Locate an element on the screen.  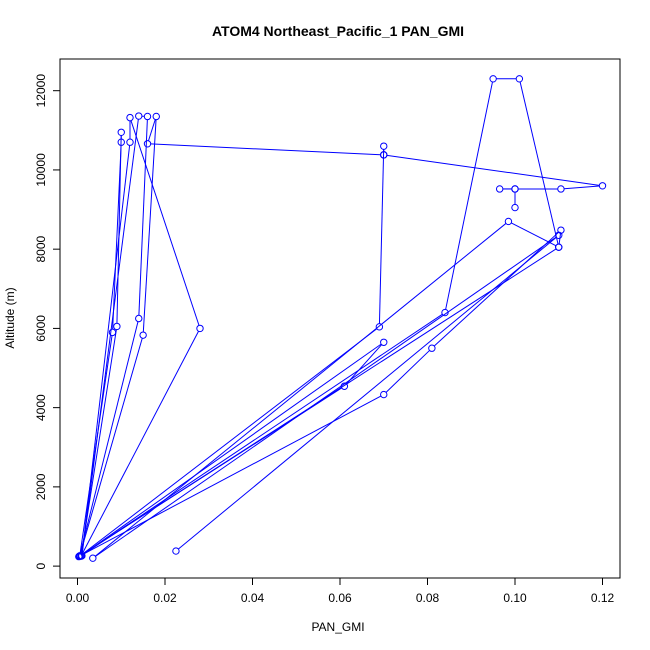
y-tick-label: 12000 is located at coordinates (41, 91).